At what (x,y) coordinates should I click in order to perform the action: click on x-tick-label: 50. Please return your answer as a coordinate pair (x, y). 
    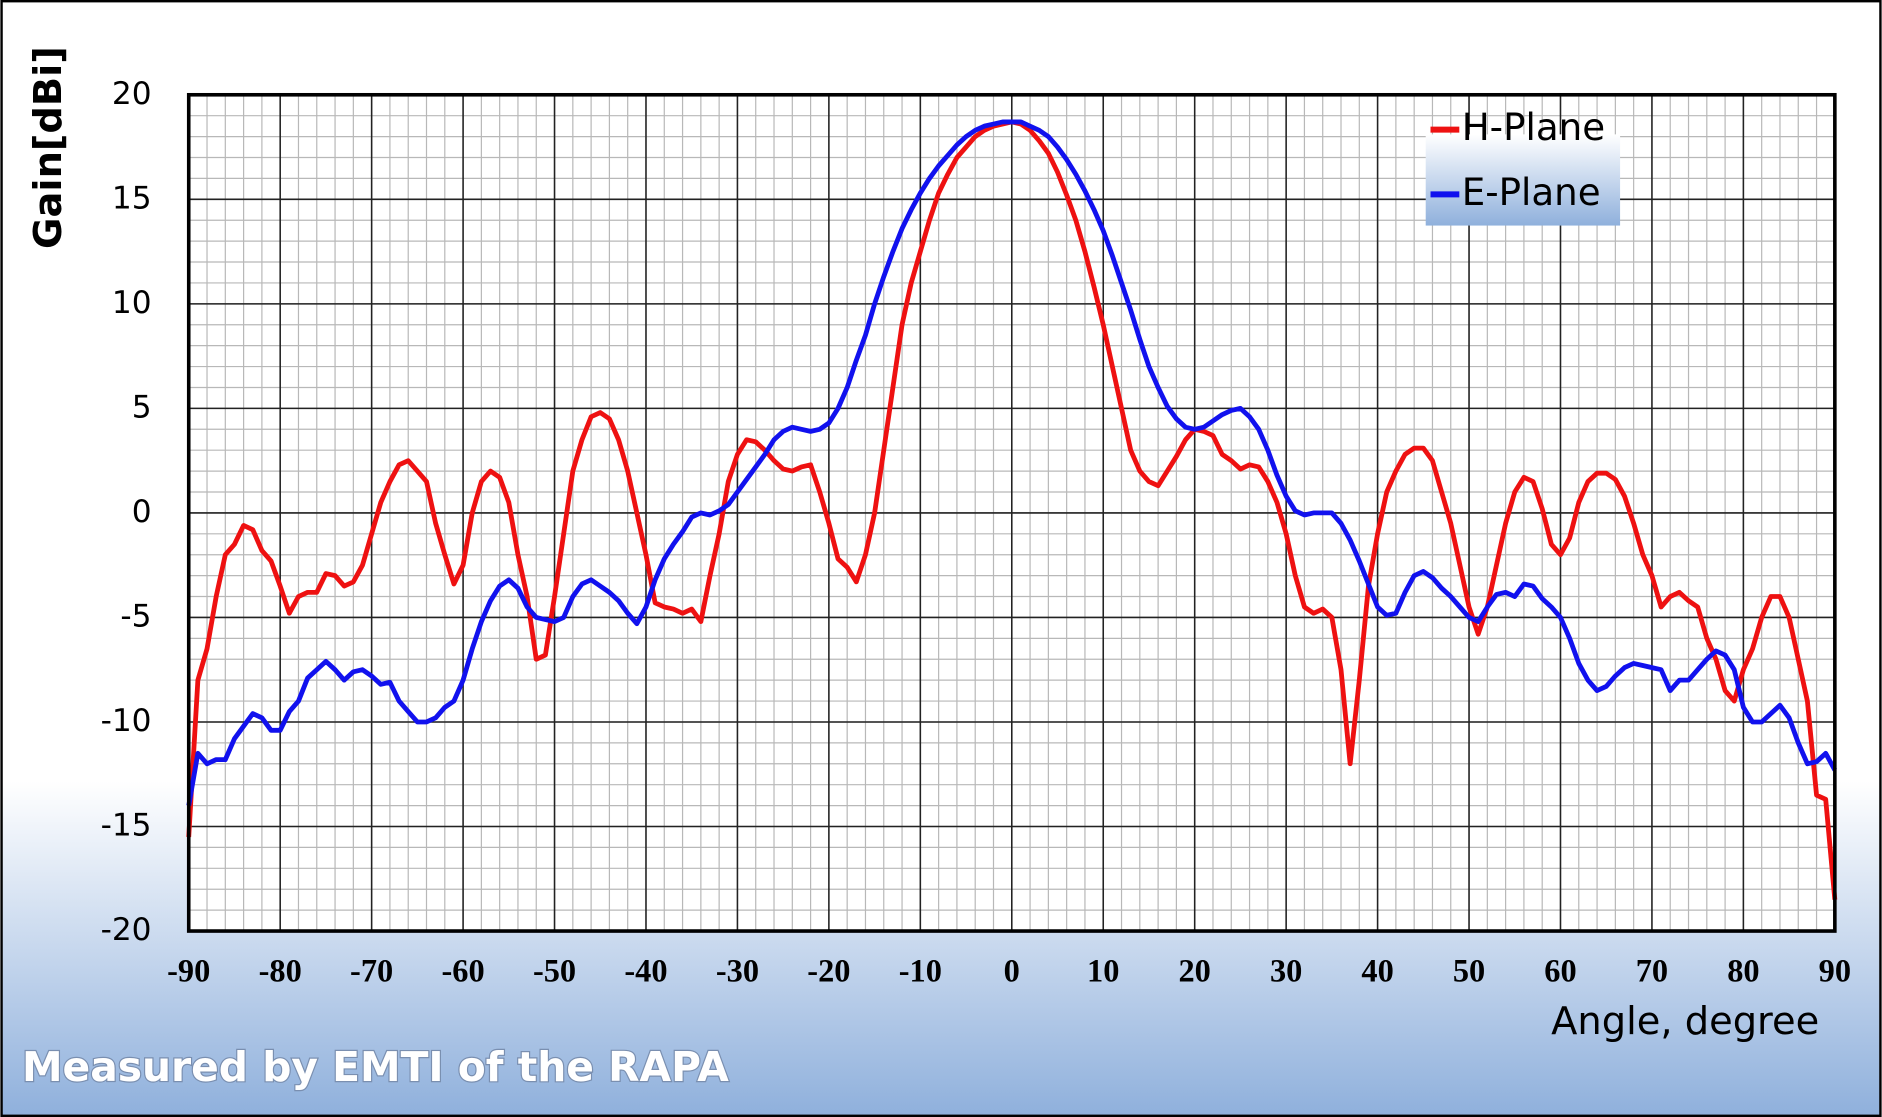
    Looking at the image, I should click on (1469, 972).